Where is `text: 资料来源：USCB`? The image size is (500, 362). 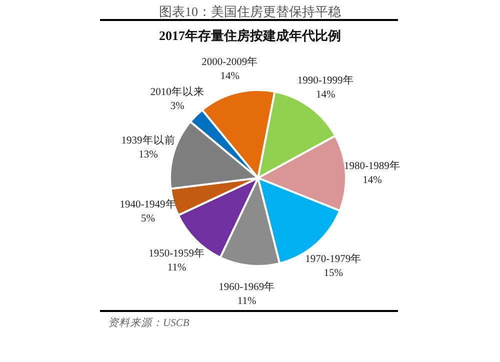 text: 资料来源：USCB is located at coordinates (149, 323).